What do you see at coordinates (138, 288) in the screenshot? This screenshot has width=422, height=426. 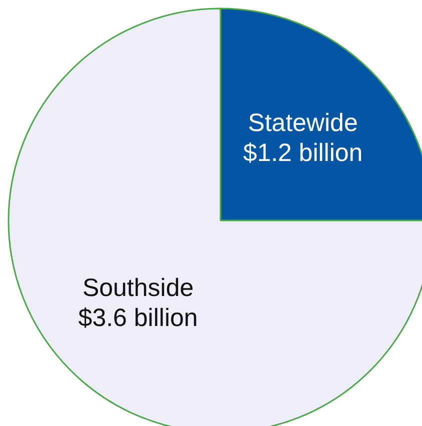 I see `slice-label: Southside` at bounding box center [138, 288].